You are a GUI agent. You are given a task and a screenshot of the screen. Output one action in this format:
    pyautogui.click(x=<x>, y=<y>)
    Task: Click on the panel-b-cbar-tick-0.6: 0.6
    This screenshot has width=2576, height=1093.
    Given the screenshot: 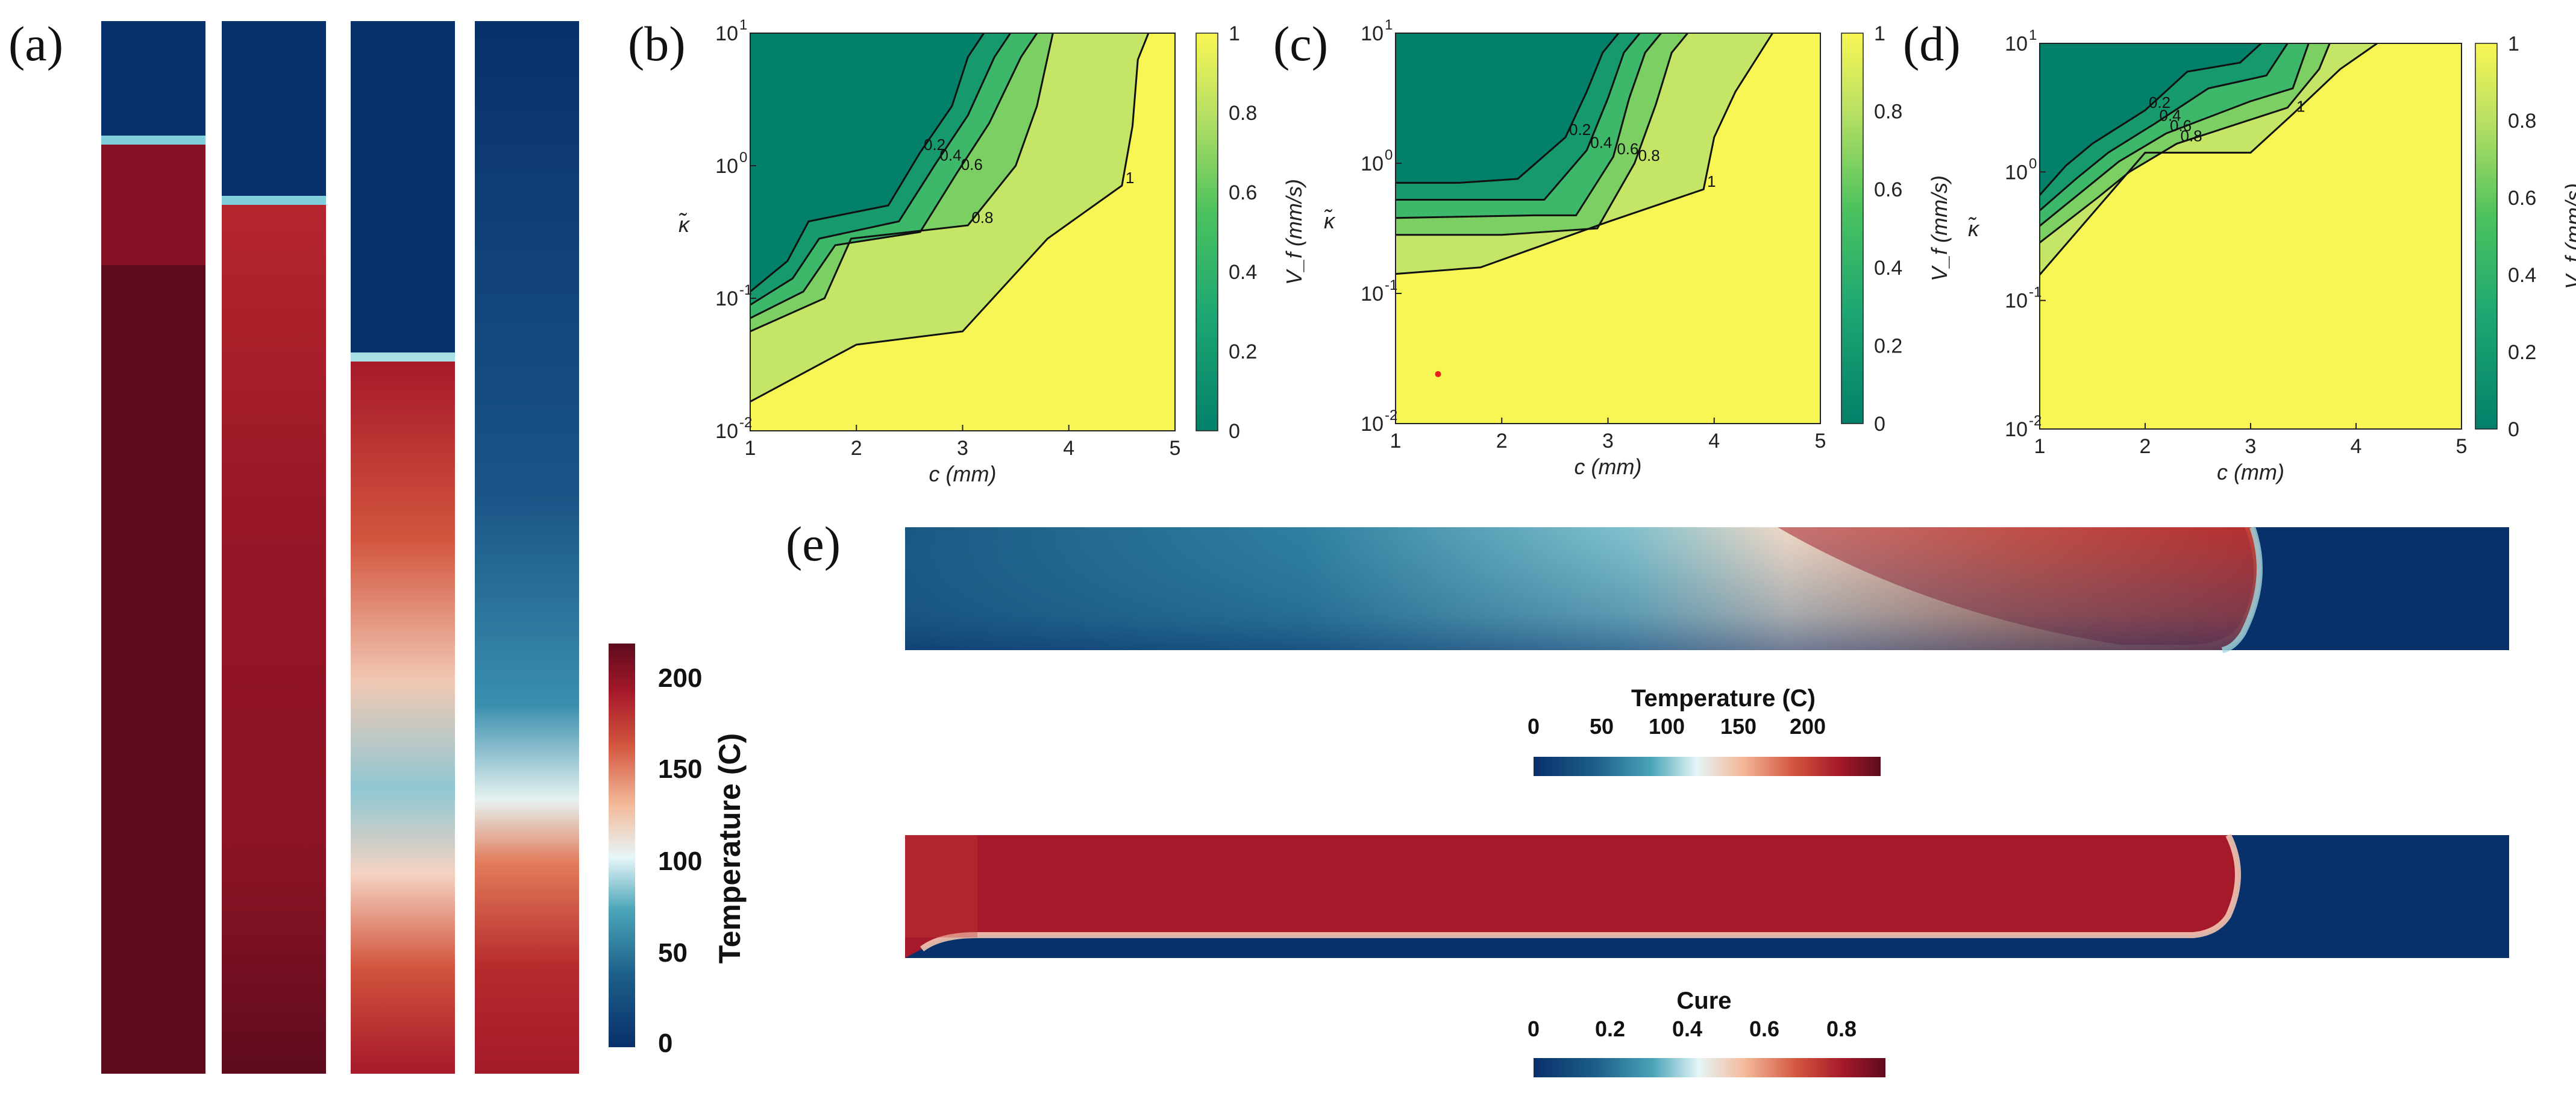 What is the action you would take?
    pyautogui.click(x=1243, y=192)
    